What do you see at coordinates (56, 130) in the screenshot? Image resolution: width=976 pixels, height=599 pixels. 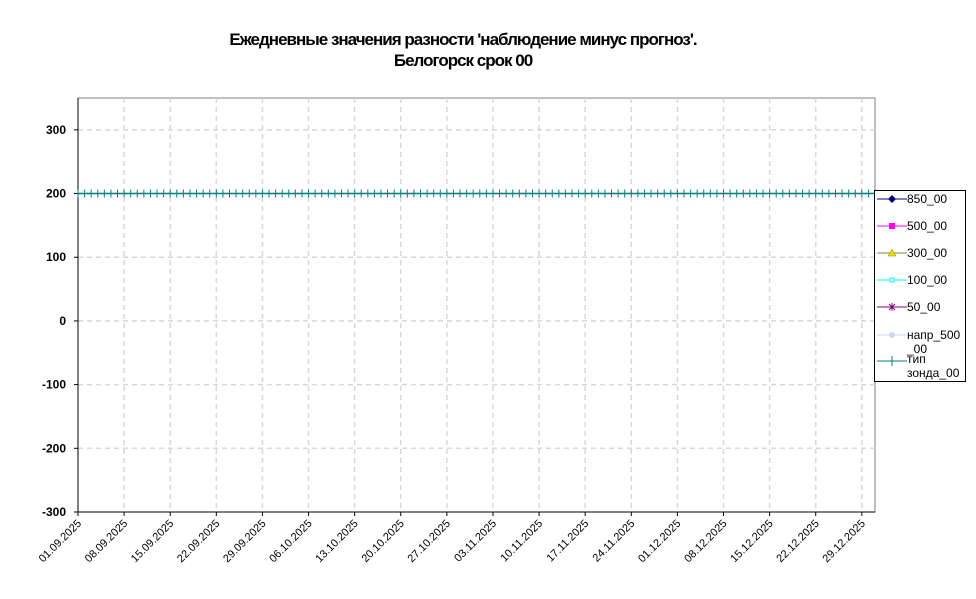 I see `y-tick-label: 300` at bounding box center [56, 130].